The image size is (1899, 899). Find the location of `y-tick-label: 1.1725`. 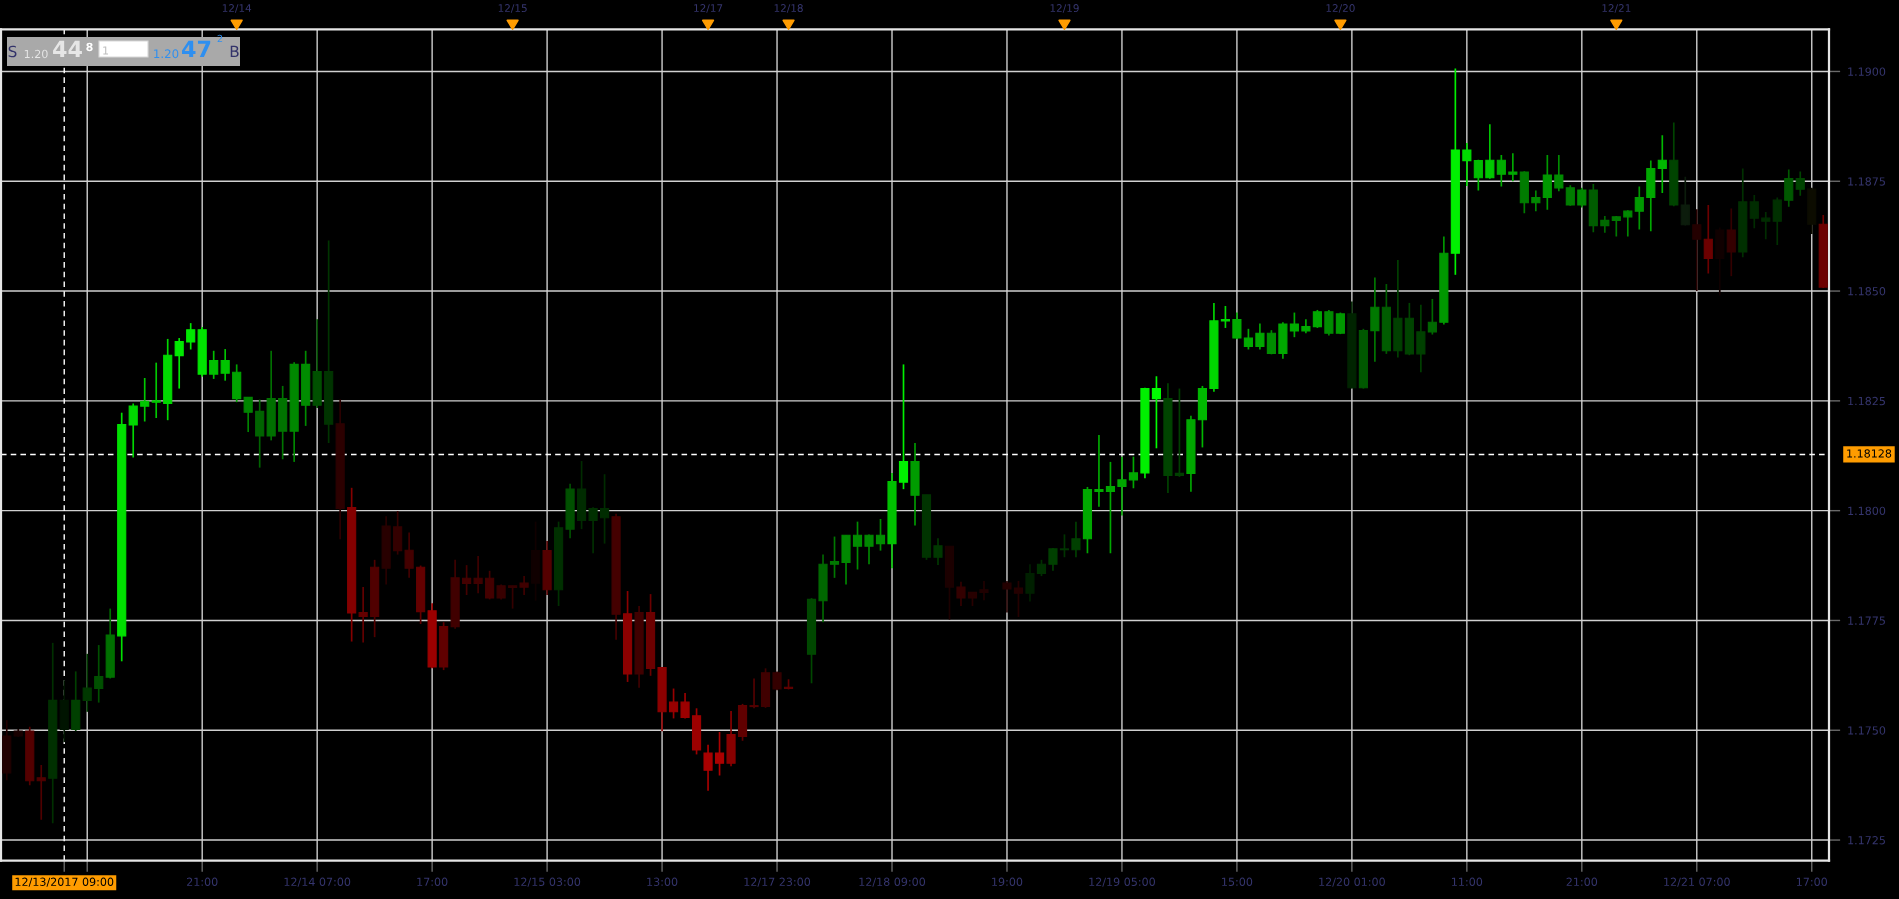

y-tick-label: 1.1725 is located at coordinates (1866, 840).